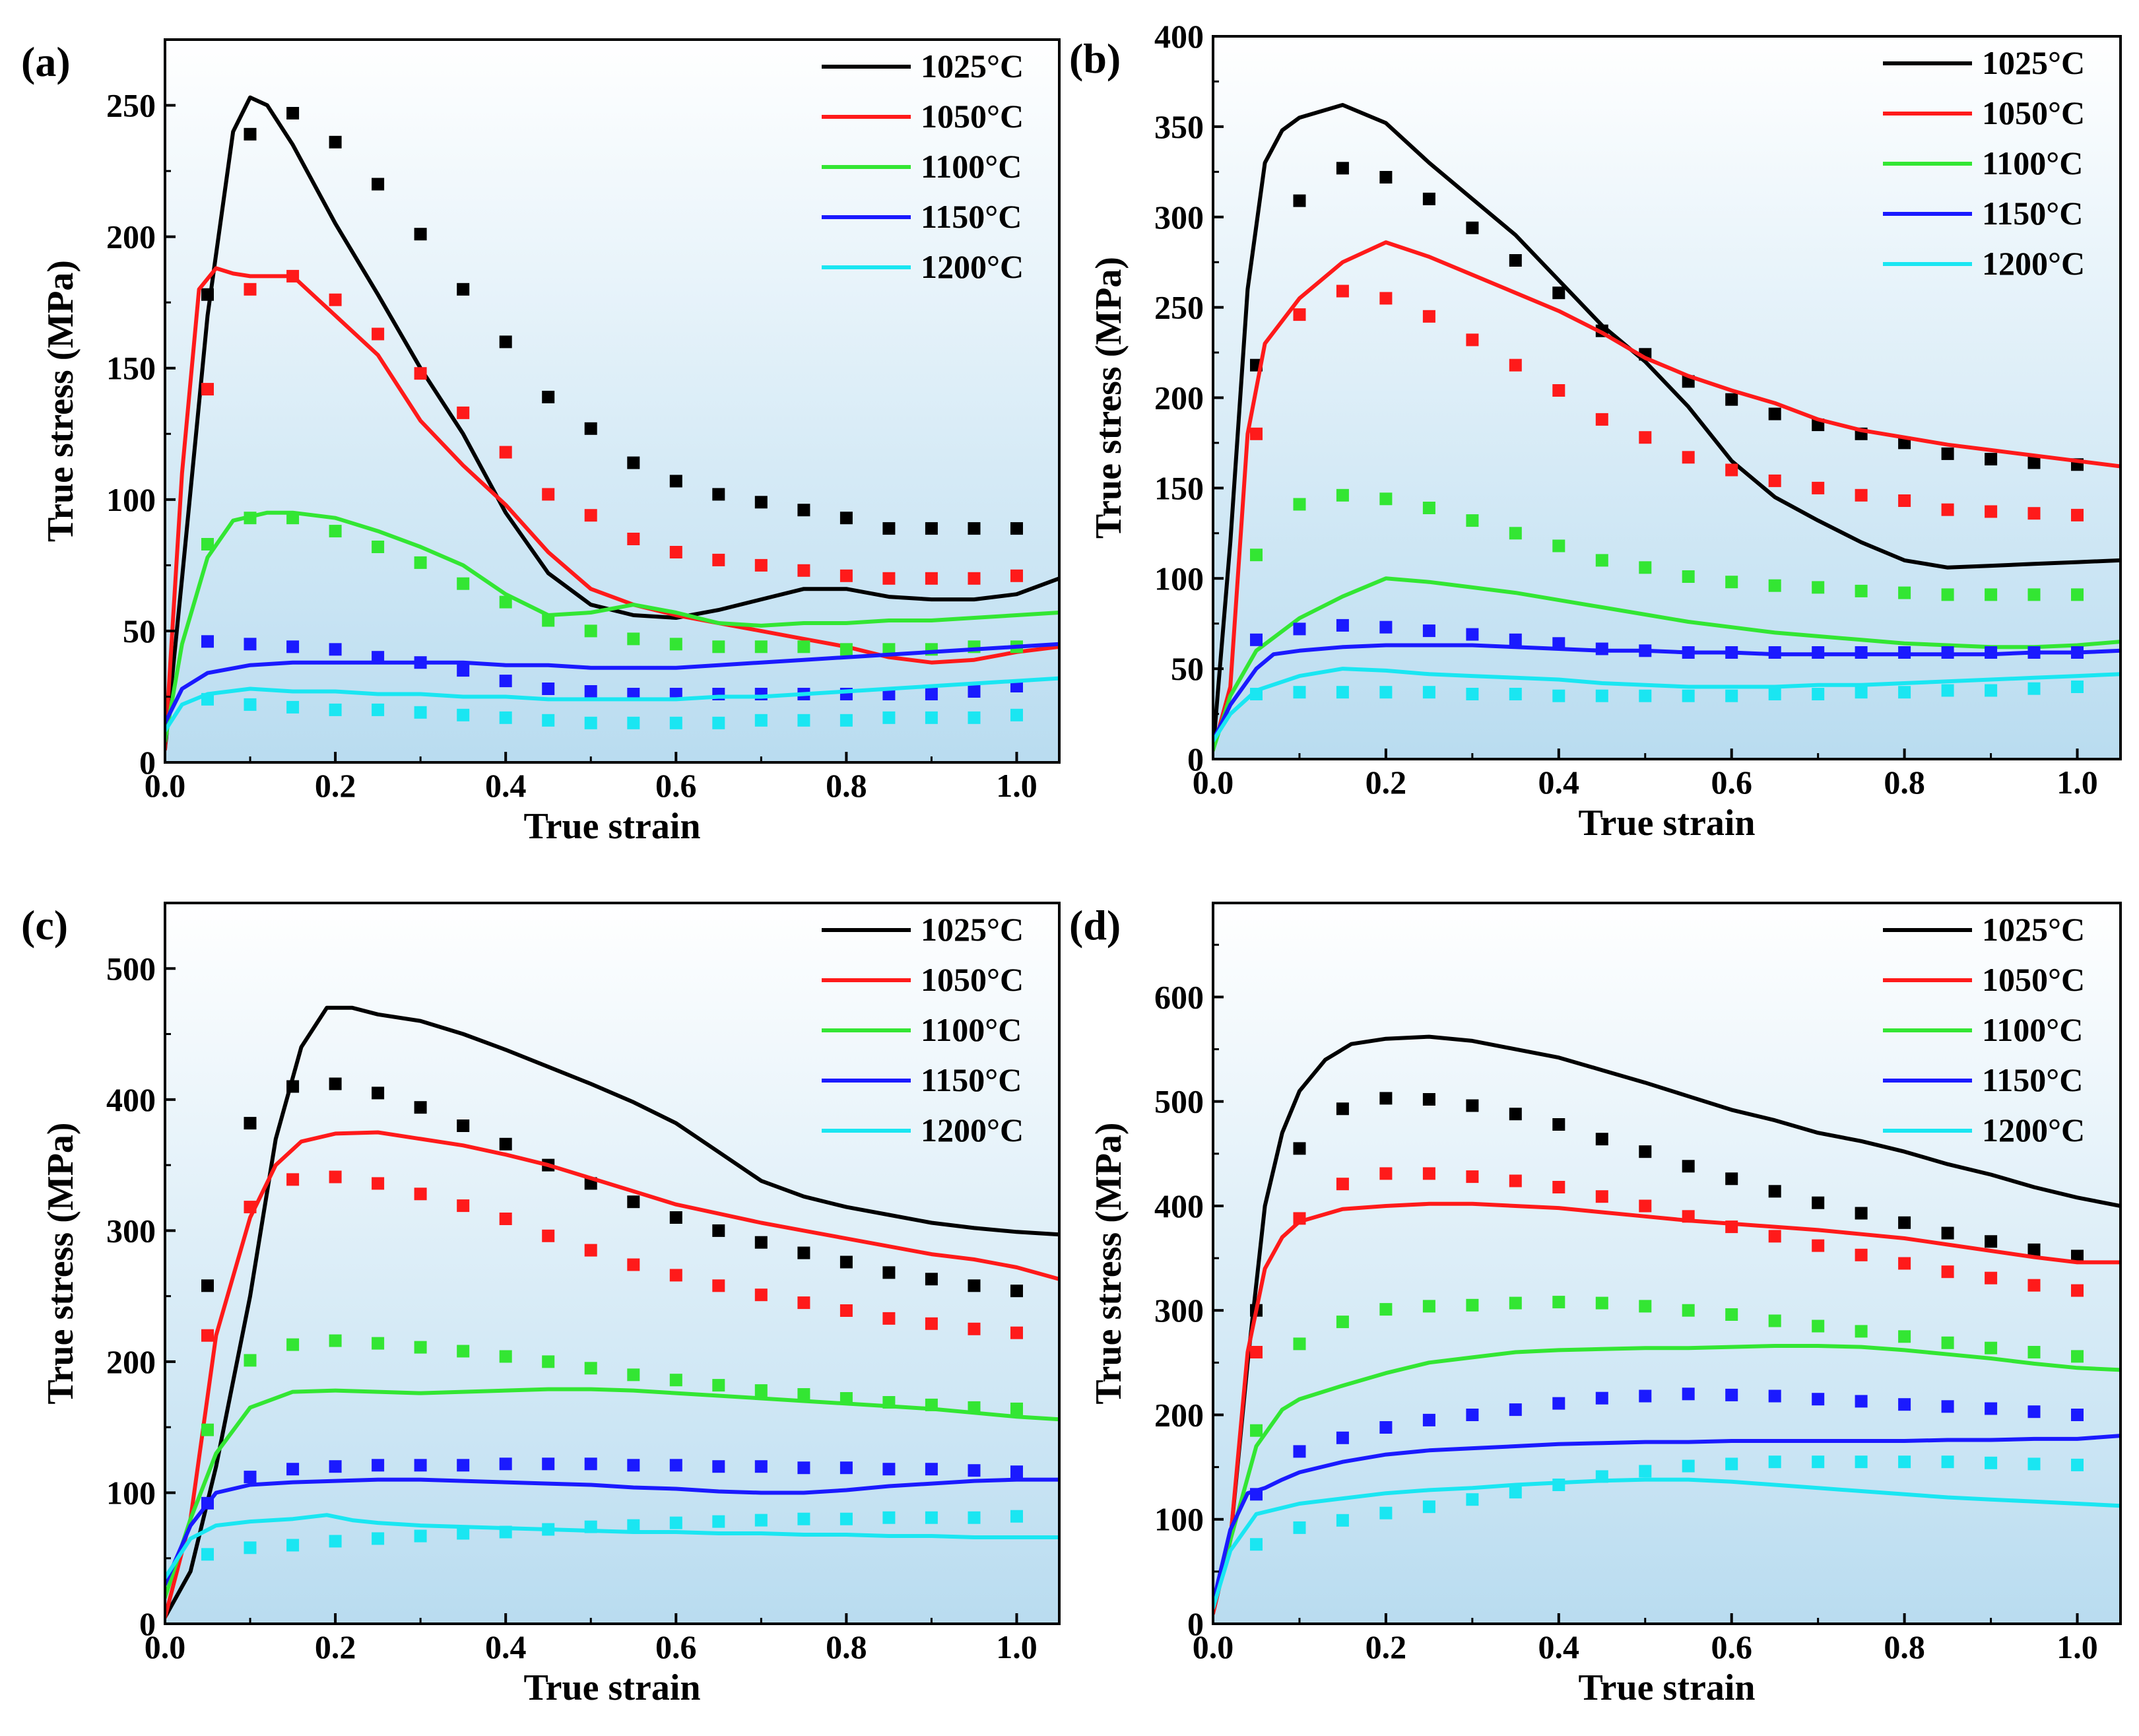 Image resolution: width=2139 pixels, height=1736 pixels. What do you see at coordinates (971, 166) in the screenshot?
I see `legend-label-1100-c: 1100°C` at bounding box center [971, 166].